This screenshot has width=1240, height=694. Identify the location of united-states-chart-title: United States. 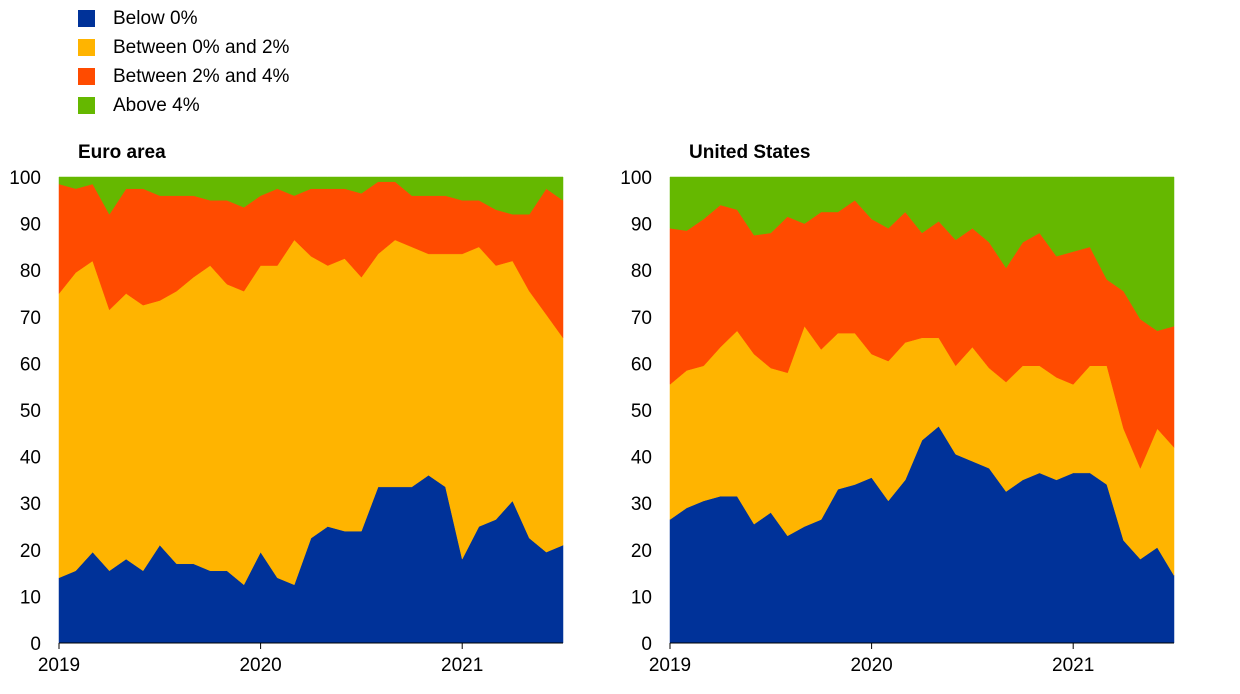
(749, 152).